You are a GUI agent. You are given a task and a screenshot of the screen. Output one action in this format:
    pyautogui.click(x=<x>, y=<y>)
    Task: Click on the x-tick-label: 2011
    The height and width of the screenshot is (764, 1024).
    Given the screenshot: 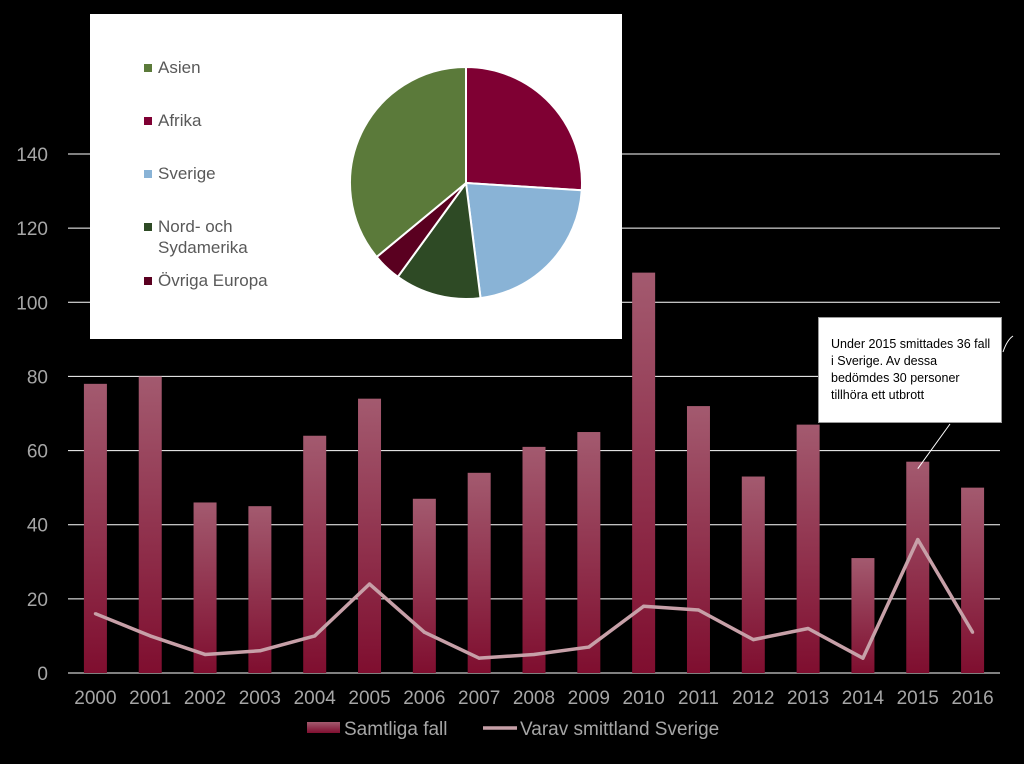 What is the action you would take?
    pyautogui.click(x=698, y=698)
    